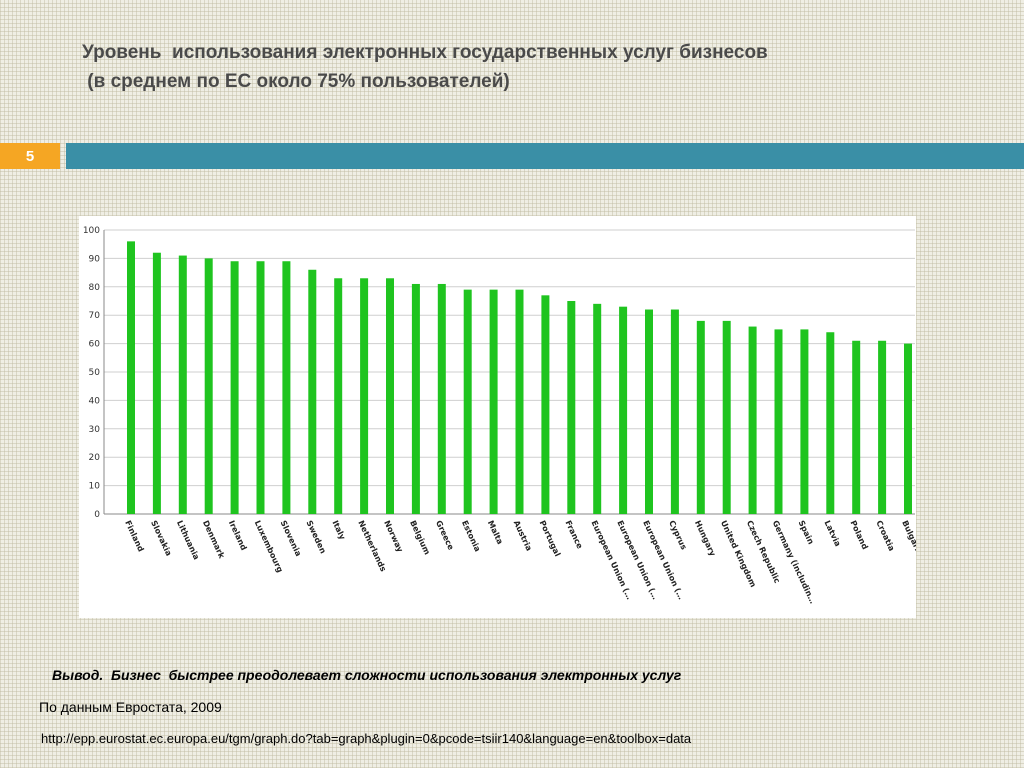 This screenshot has height=768, width=1024. I want to click on header-accent-bar, so click(545, 156).